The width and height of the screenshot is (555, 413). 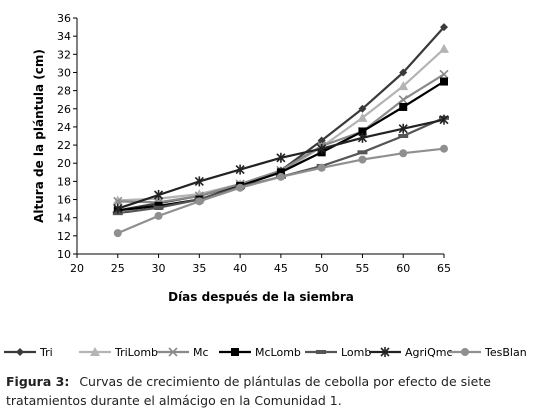 I want to click on legend-label: Tri, so click(x=46, y=352).